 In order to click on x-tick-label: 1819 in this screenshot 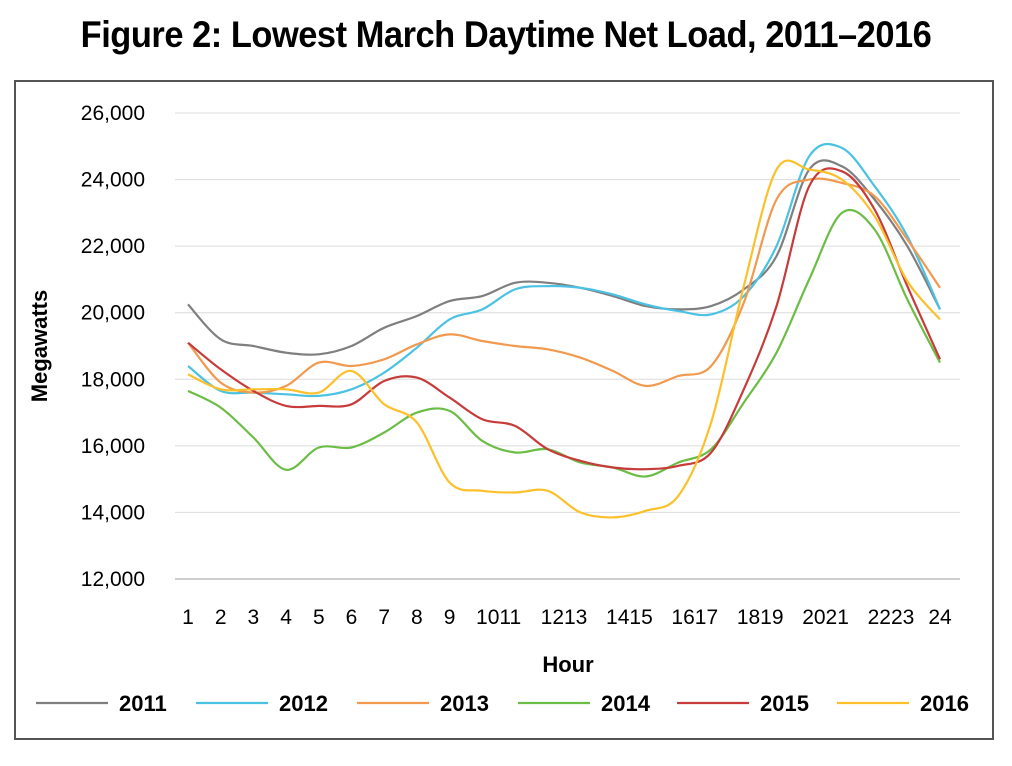, I will do `click(760, 617)`.